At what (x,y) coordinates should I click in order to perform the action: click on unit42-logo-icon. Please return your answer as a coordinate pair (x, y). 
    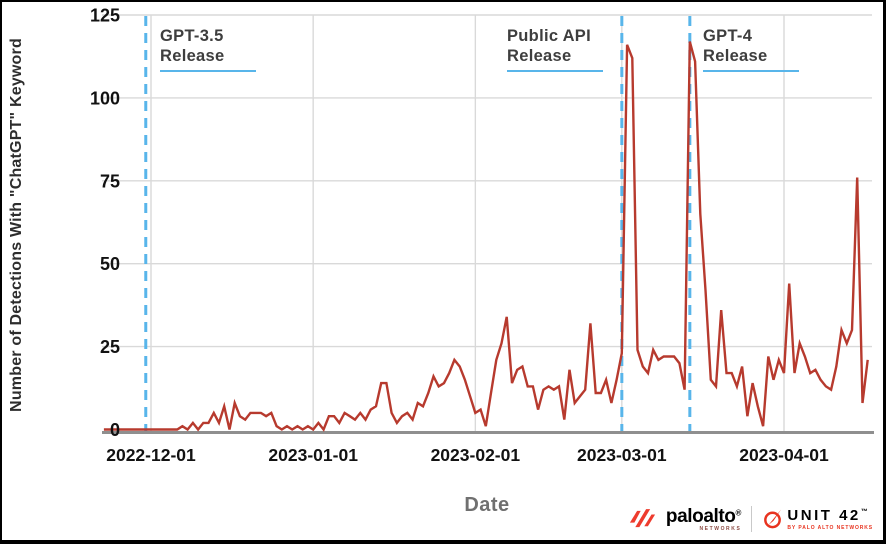
    Looking at the image, I should click on (773, 519).